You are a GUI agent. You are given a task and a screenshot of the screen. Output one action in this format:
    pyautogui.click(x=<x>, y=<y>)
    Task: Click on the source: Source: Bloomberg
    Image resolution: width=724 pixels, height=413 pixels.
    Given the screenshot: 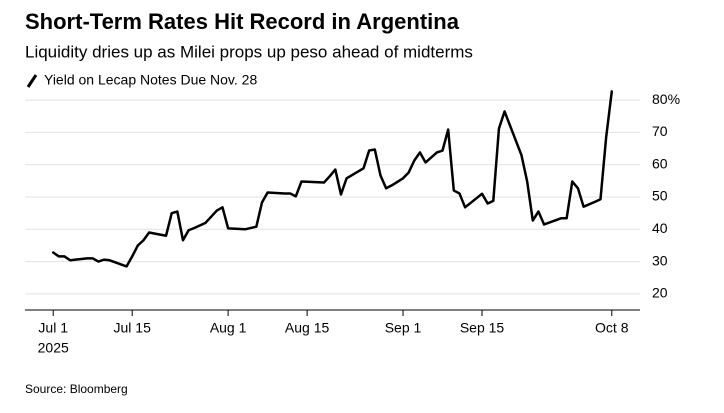 What is the action you would take?
    pyautogui.click(x=76, y=389)
    